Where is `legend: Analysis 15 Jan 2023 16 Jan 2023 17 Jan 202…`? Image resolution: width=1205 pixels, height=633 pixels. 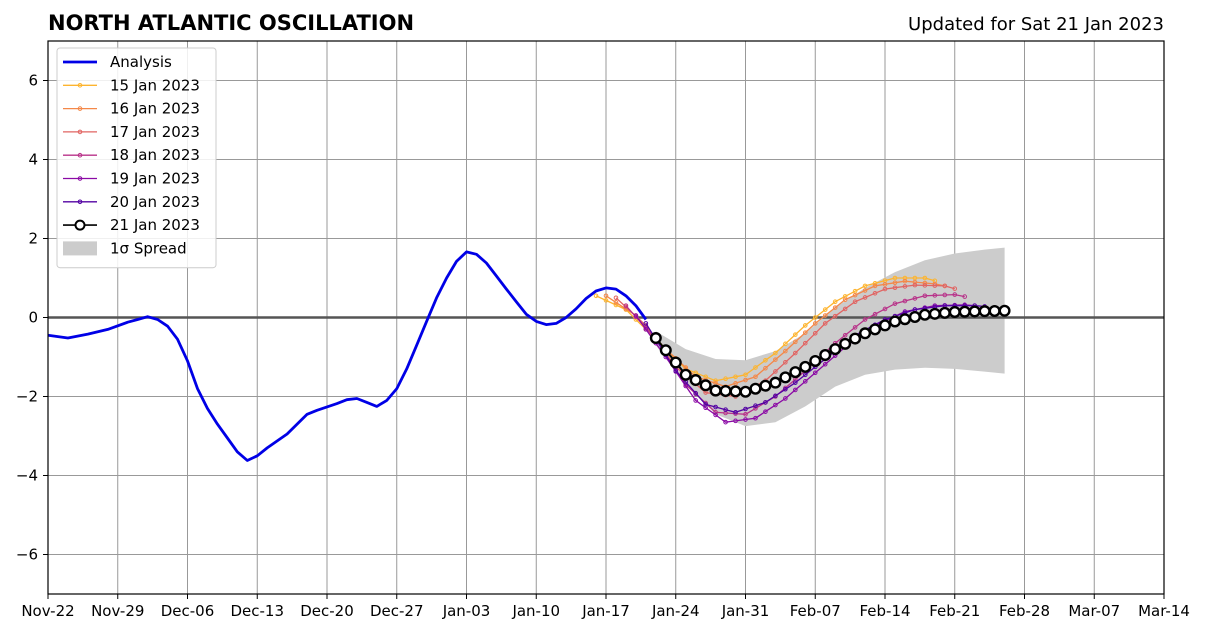
legend: Analysis 15 Jan 2023 16 Jan 2023 17 Jan 202… is located at coordinates (136, 158).